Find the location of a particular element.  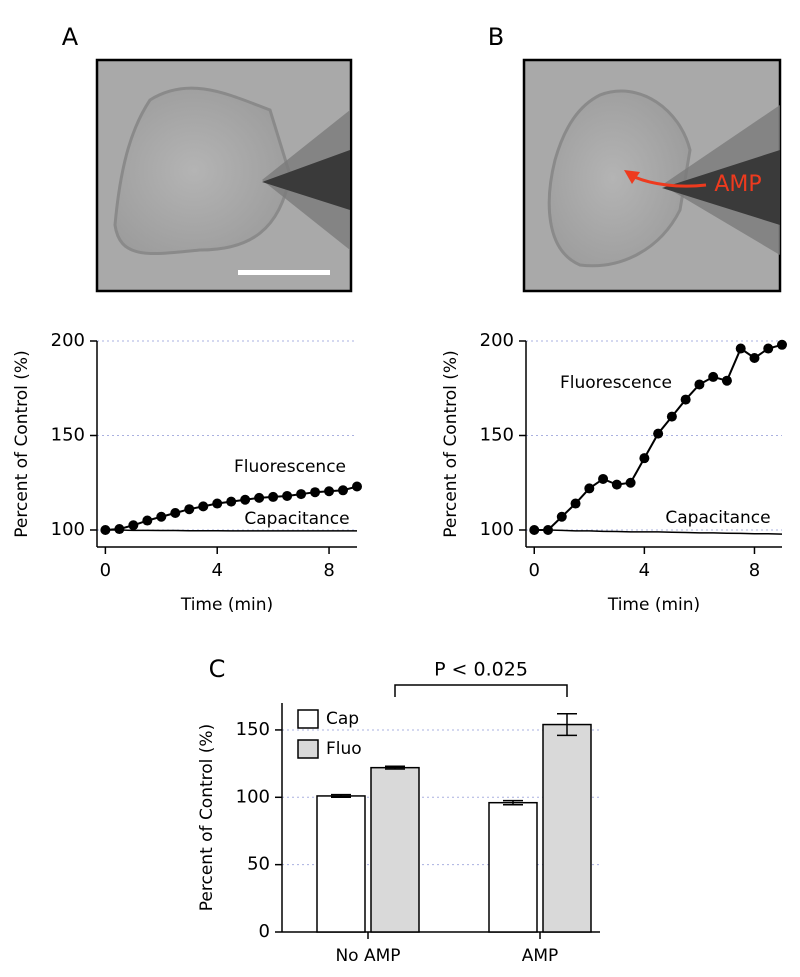

image-annotation: AMP is located at coordinates (737, 184).